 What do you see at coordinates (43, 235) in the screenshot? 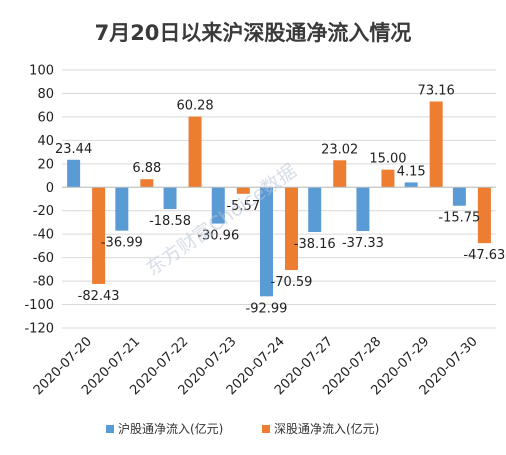
I see `y-tick-label: -40` at bounding box center [43, 235].